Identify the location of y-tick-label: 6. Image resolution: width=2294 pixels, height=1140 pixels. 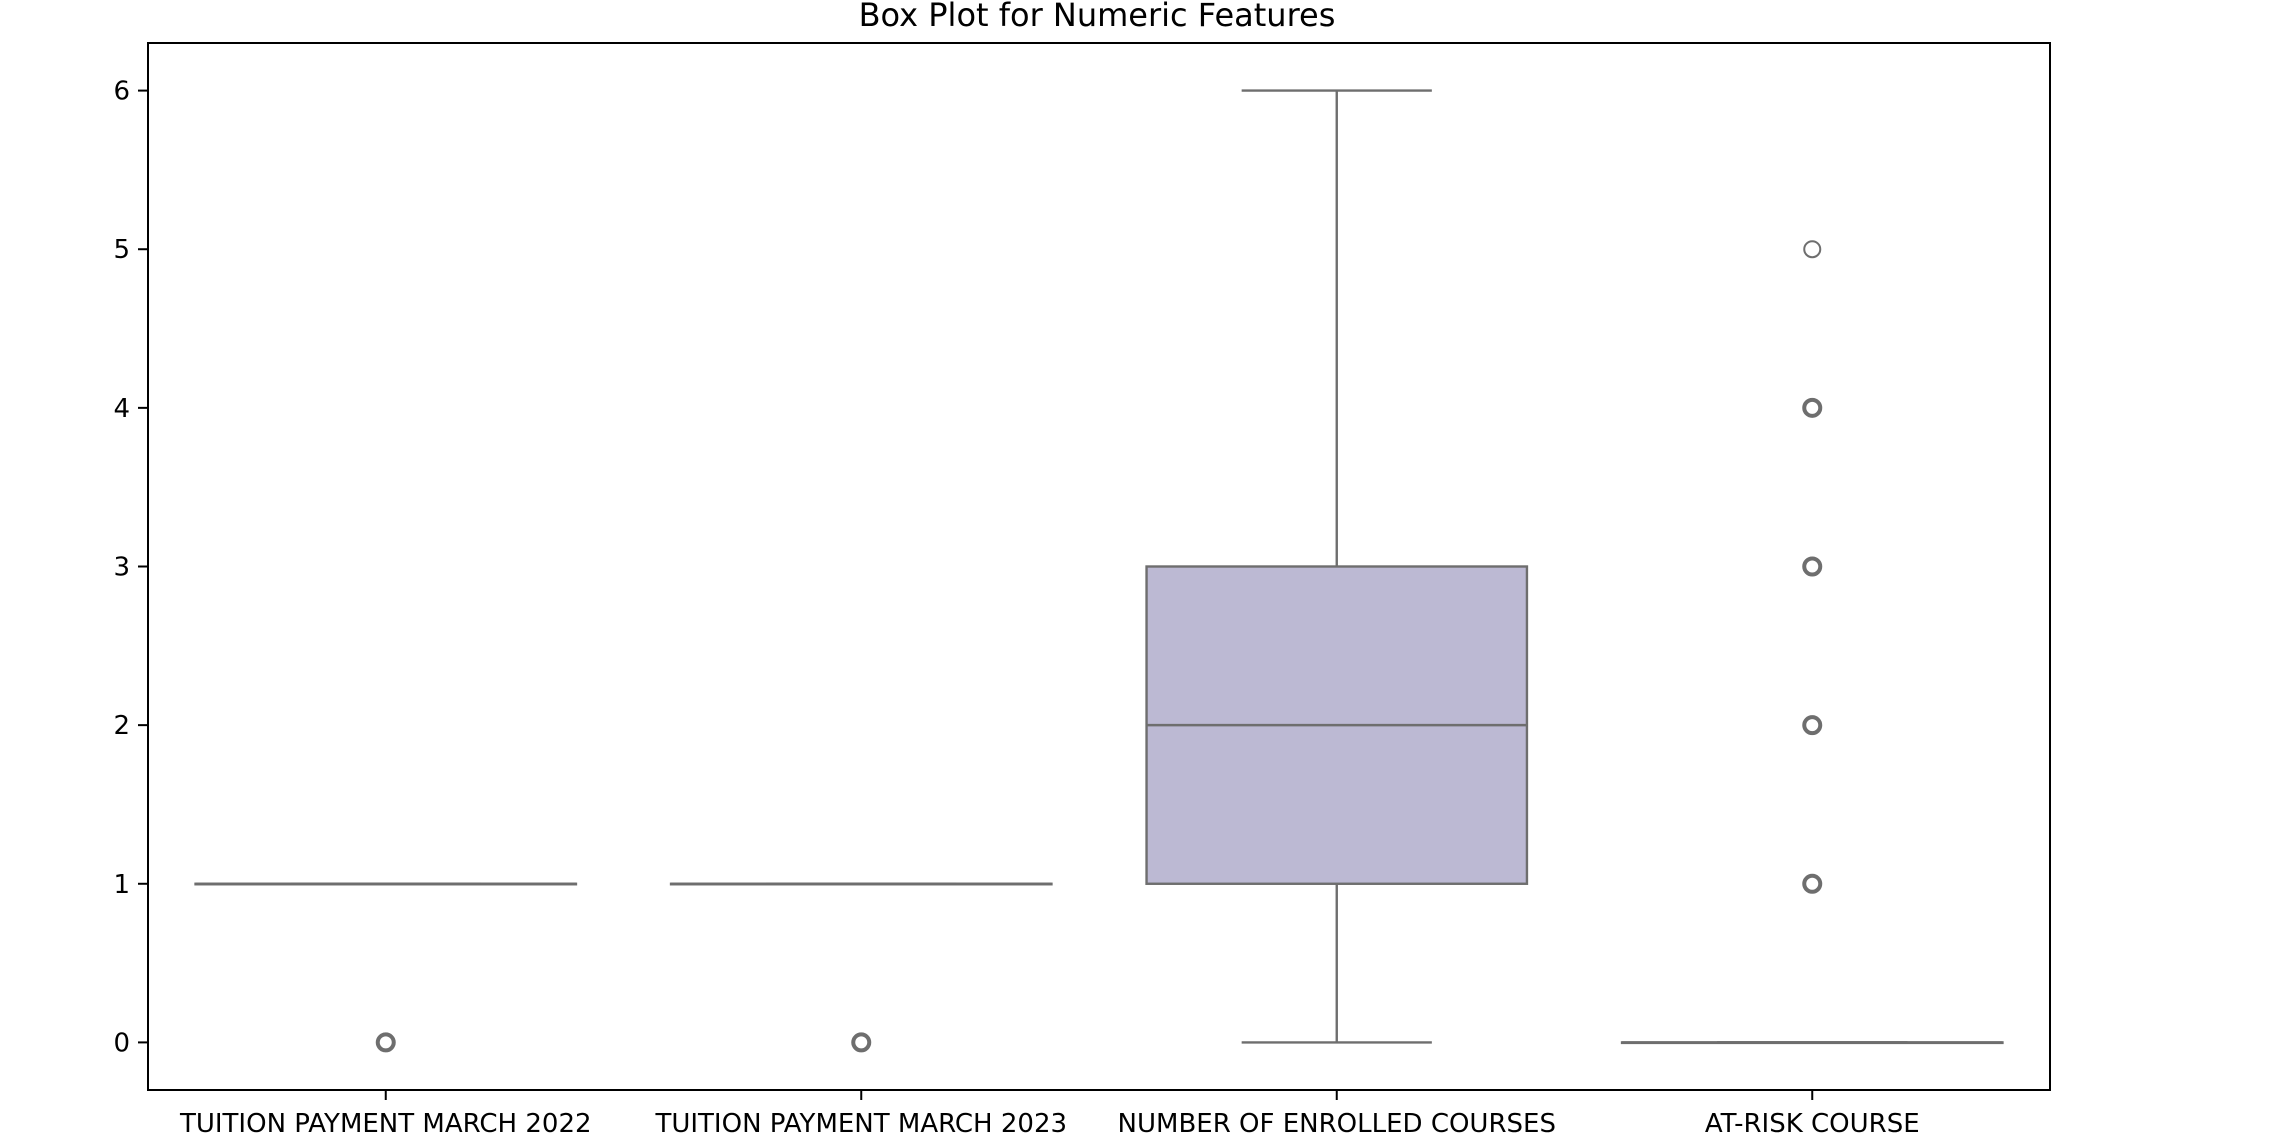
(121, 92).